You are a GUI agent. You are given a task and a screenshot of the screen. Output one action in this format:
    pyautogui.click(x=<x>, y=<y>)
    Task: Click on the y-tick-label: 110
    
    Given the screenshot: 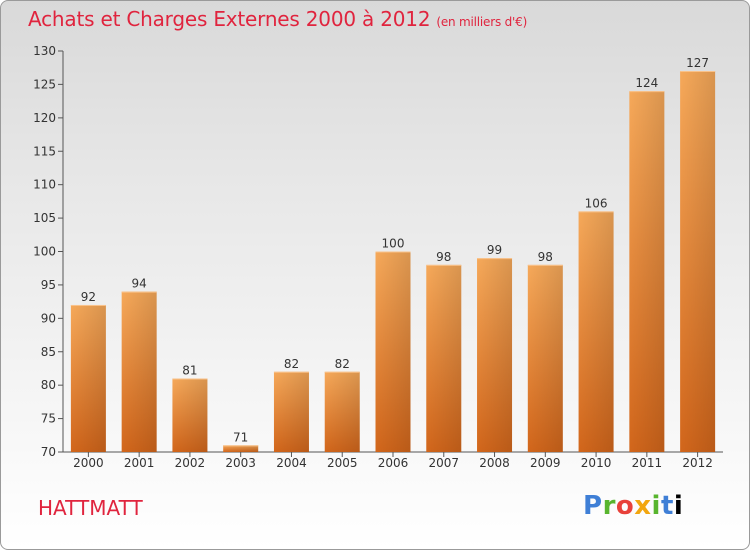 What is the action you would take?
    pyautogui.click(x=44, y=185)
    